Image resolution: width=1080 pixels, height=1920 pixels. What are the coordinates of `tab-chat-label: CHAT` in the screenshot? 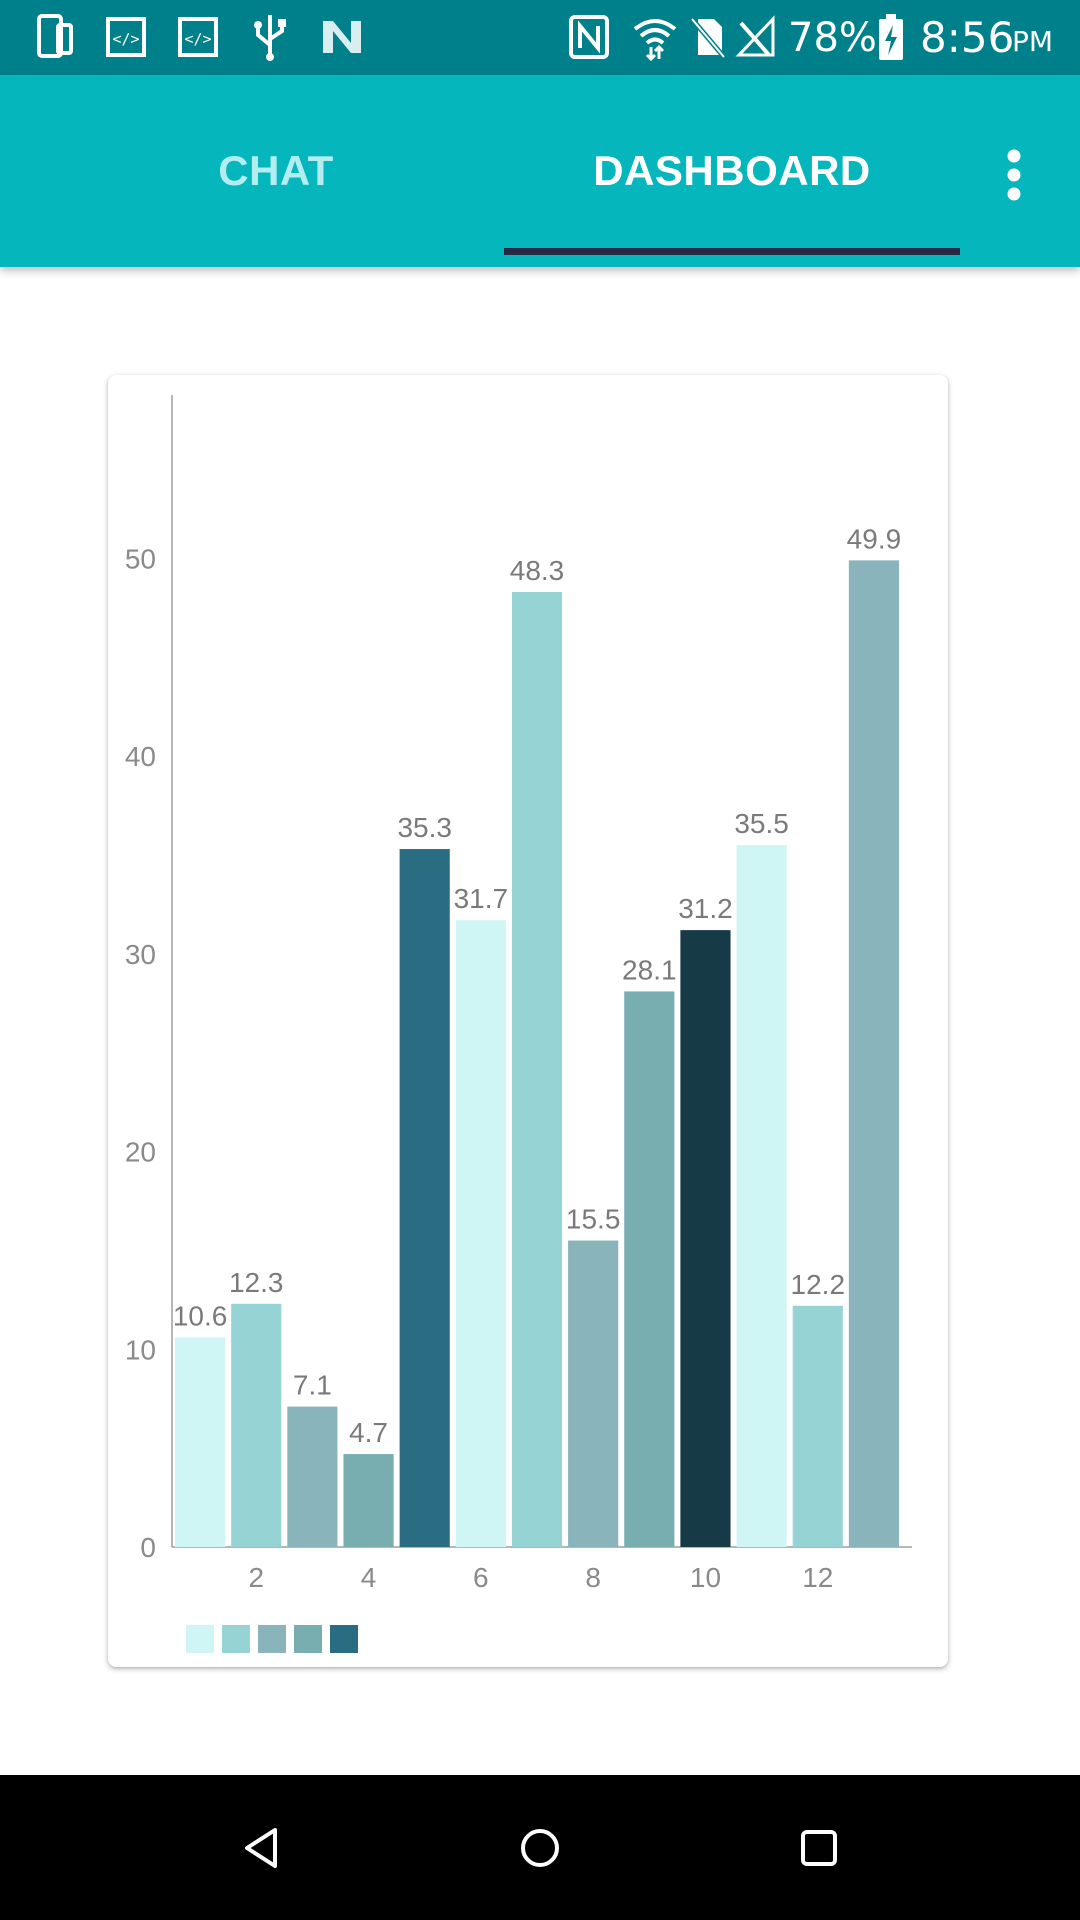 It's located at (276, 170).